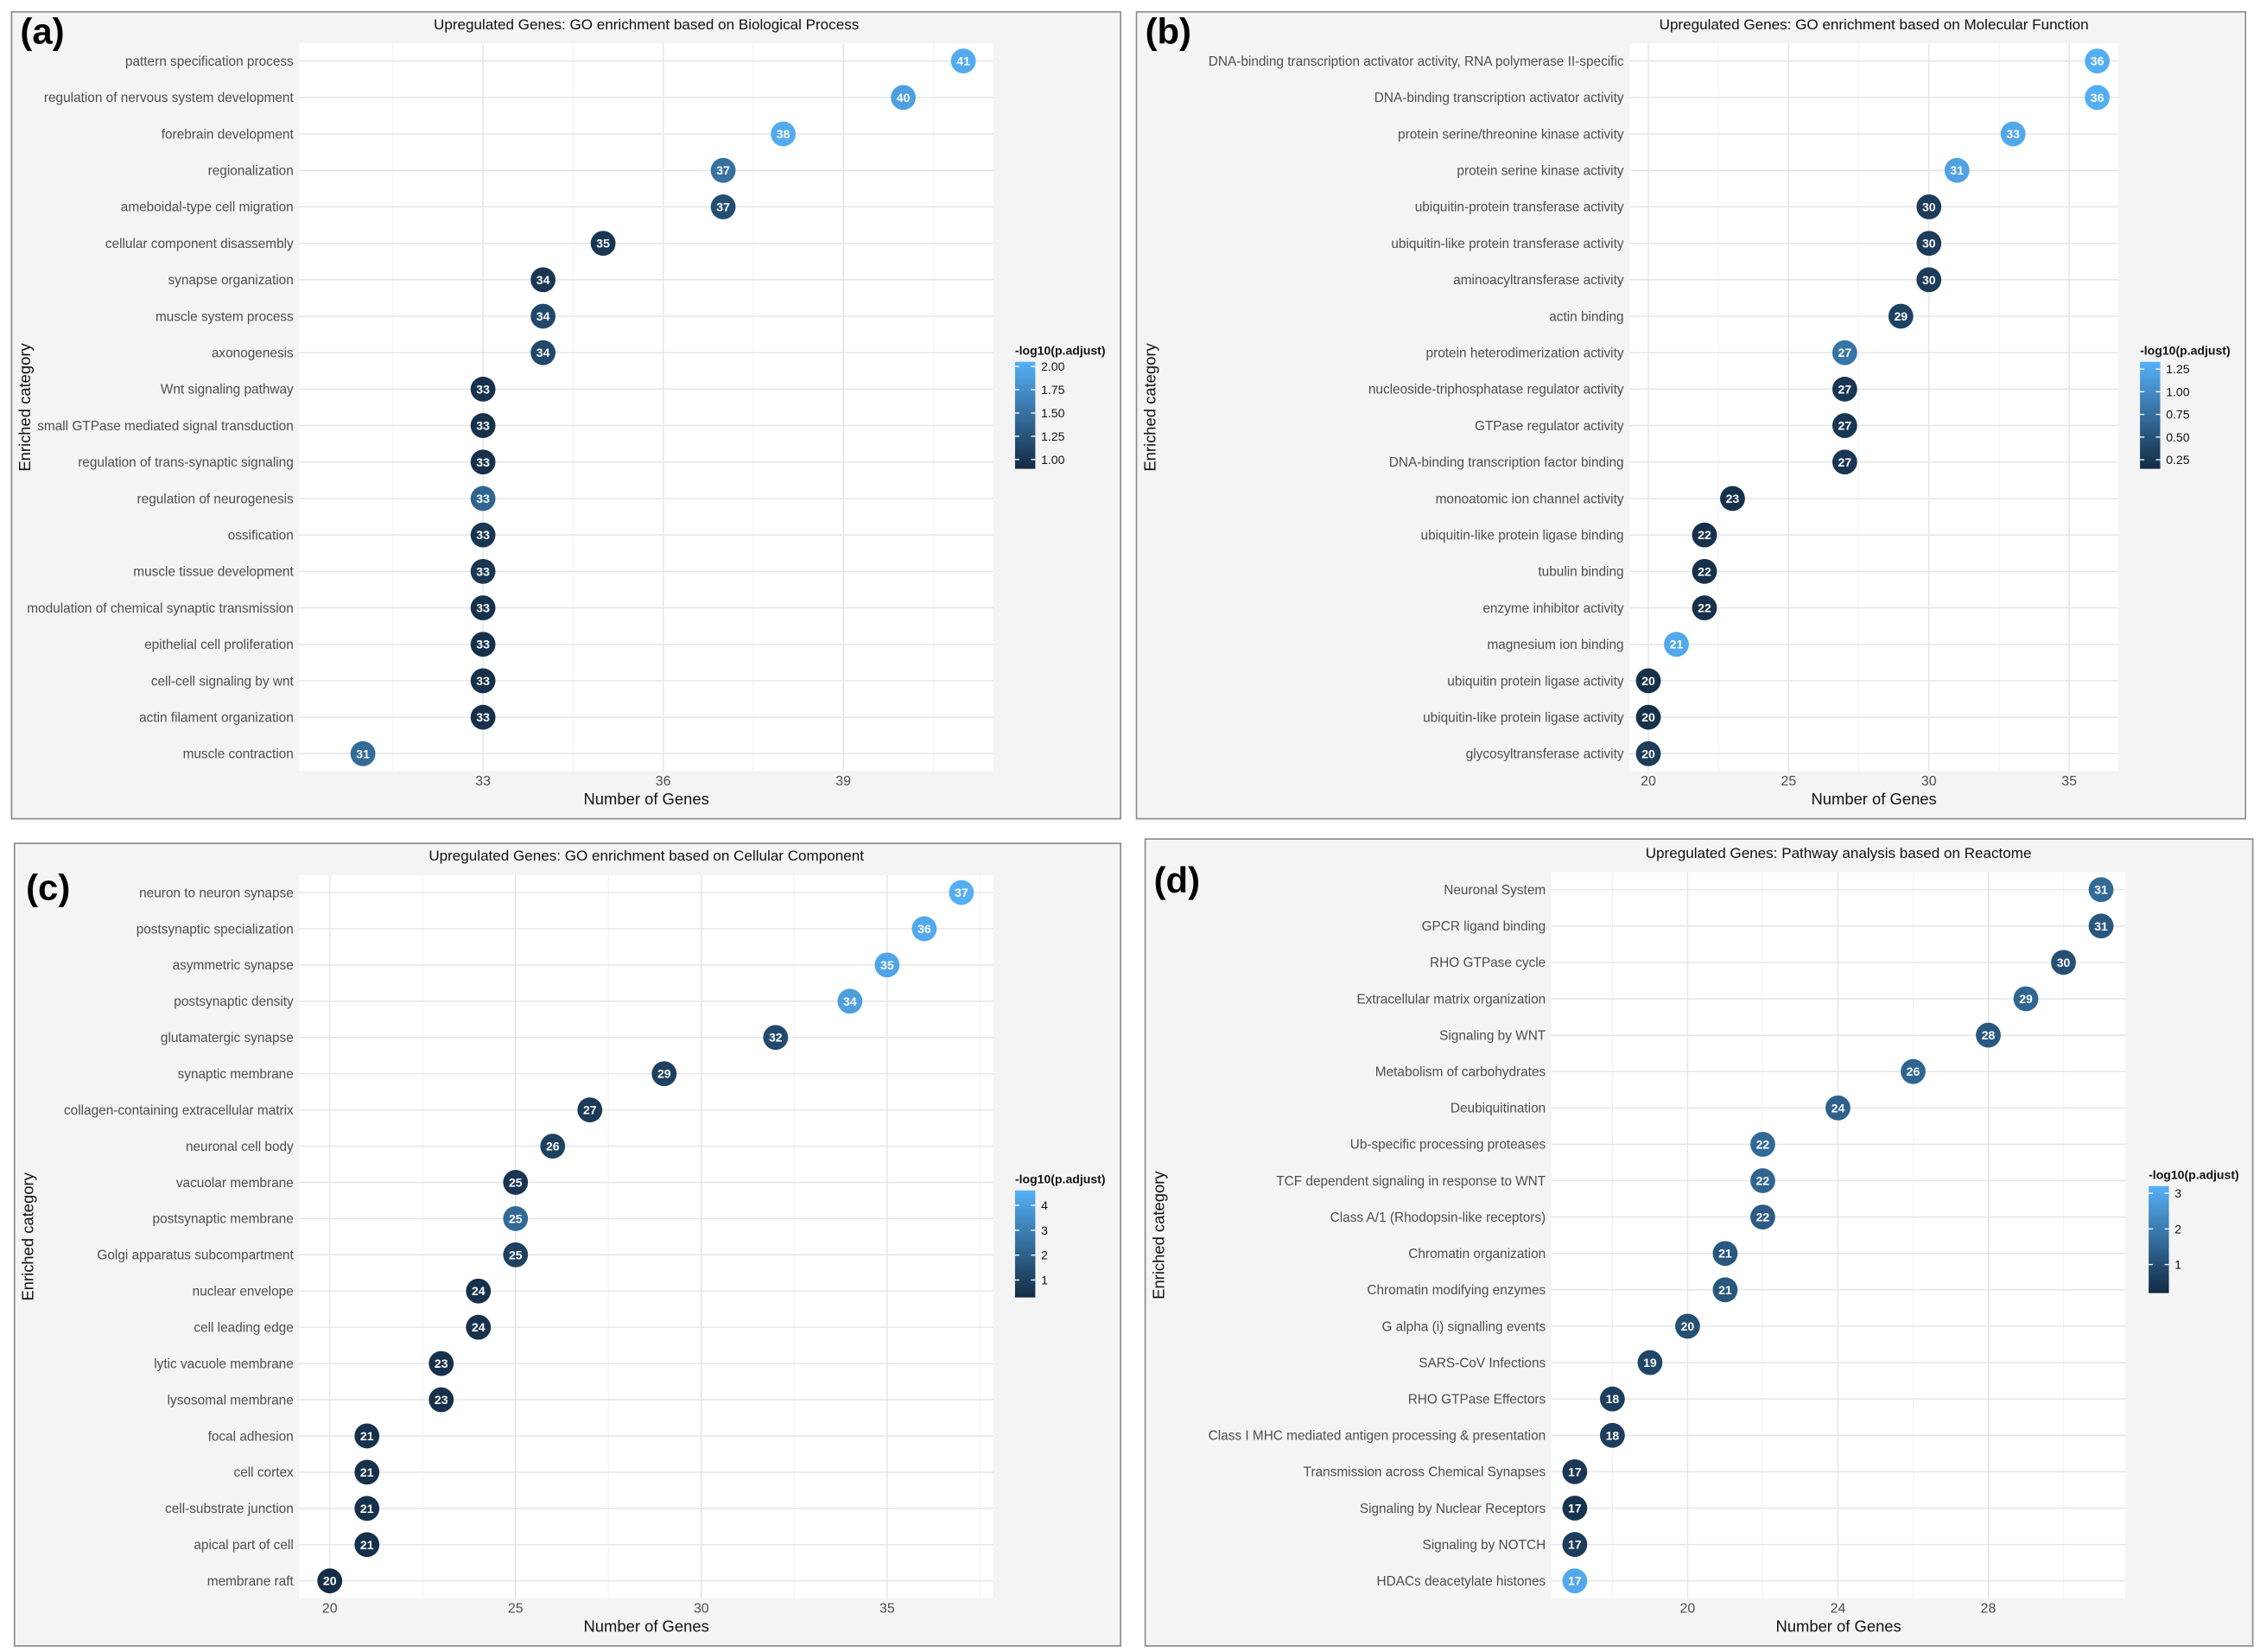 Image resolution: width=2260 pixels, height=1652 pixels. I want to click on category-label: Wnt signaling pathway, so click(228, 390).